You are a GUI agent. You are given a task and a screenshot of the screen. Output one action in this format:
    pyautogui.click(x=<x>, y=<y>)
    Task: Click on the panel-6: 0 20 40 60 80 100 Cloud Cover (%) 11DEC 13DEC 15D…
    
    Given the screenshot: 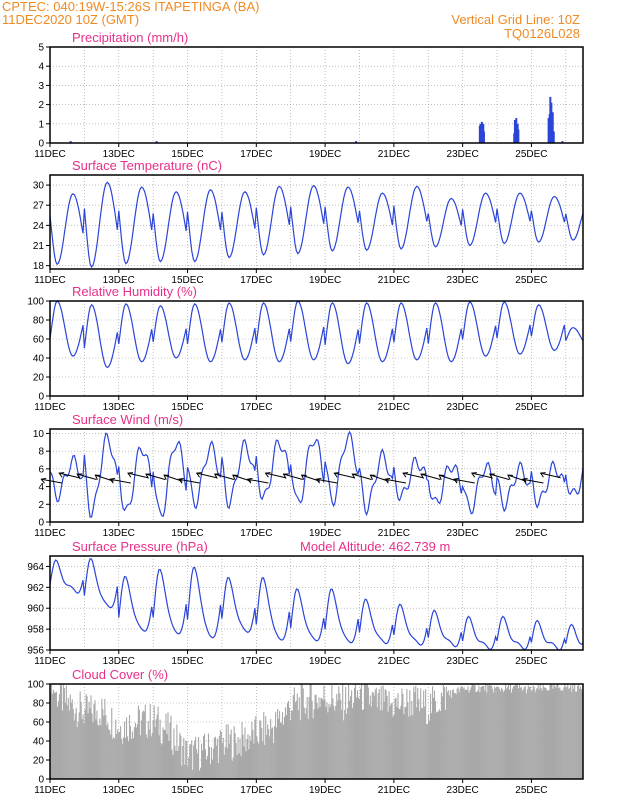 What is the action you would take?
    pyautogui.click(x=305, y=731)
    